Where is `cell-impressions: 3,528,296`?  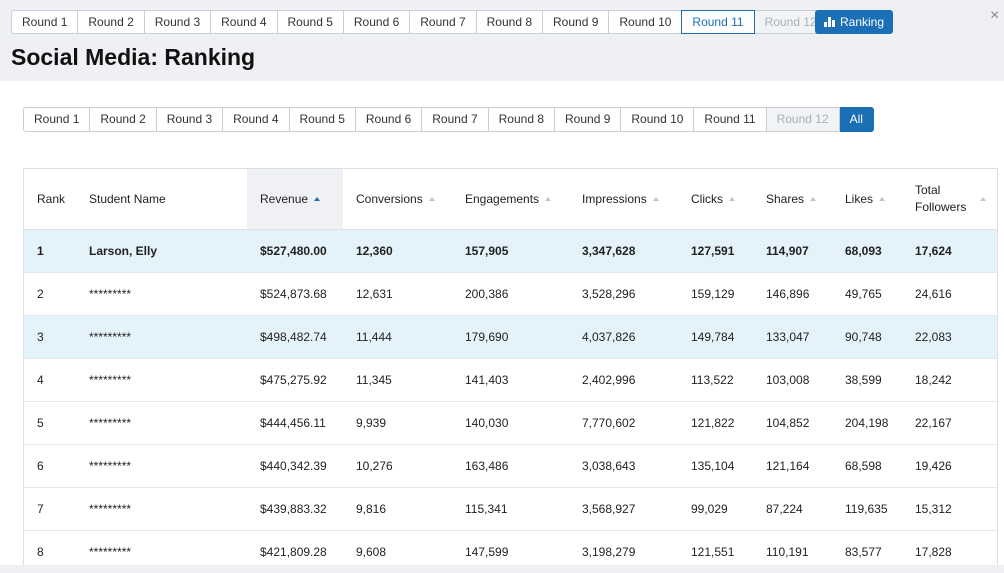
cell-impressions: 3,528,296 is located at coordinates (623, 294).